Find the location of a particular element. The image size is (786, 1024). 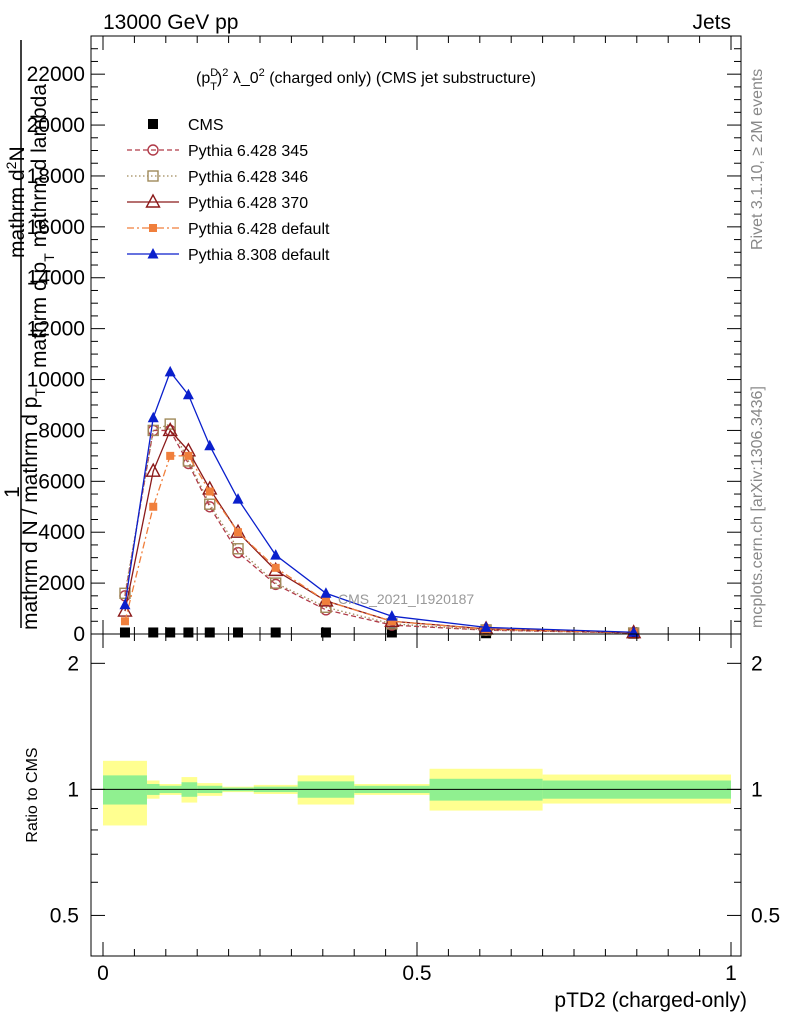

legend-label: Pythia 6.428 default is located at coordinates (259, 229).